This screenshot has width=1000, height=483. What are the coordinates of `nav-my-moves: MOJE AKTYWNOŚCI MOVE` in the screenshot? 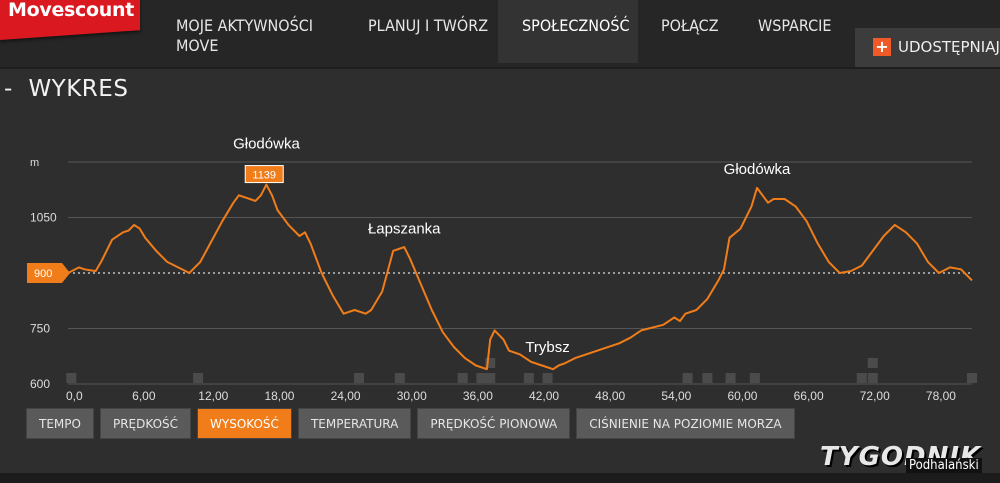 It's located at (244, 31).